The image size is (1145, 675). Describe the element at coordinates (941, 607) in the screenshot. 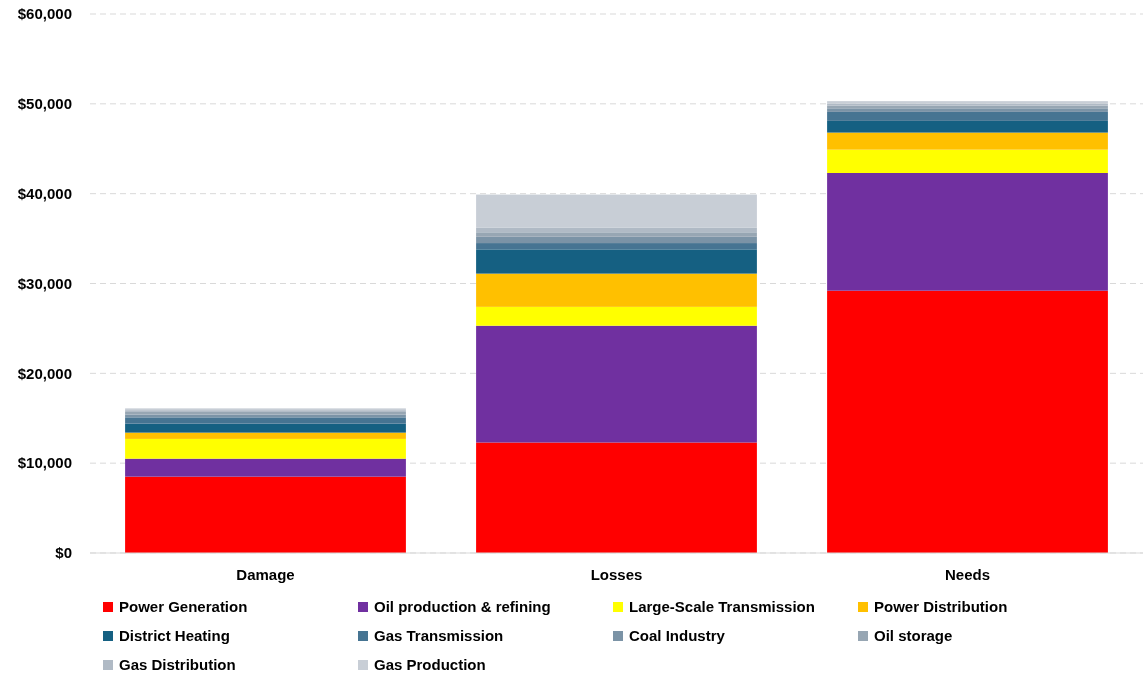

I see `legend-label: Power Distribution` at that location.